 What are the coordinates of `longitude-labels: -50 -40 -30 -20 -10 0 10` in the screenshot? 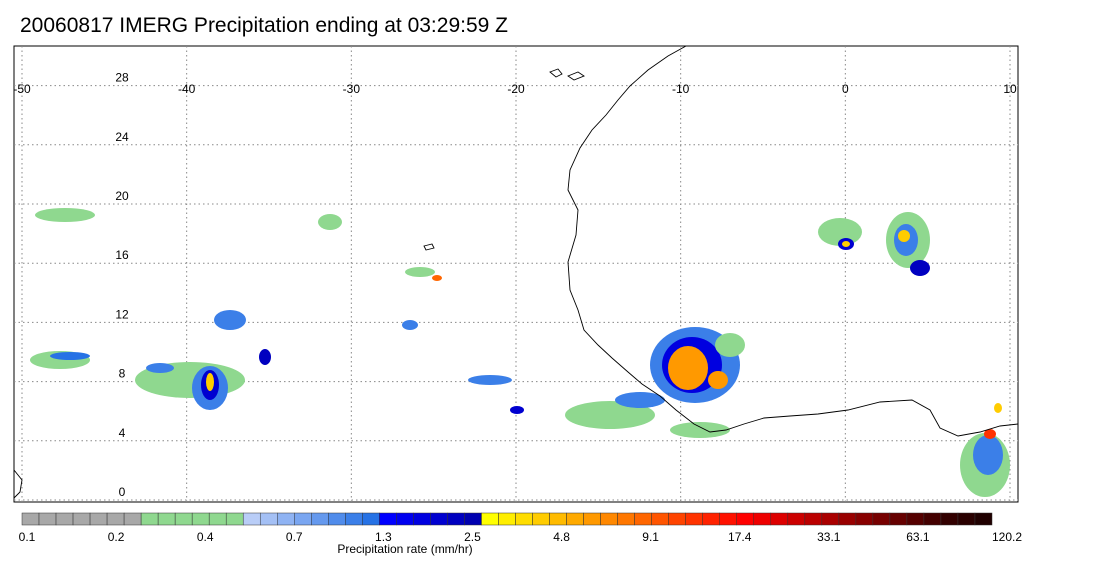 It's located at (515, 89).